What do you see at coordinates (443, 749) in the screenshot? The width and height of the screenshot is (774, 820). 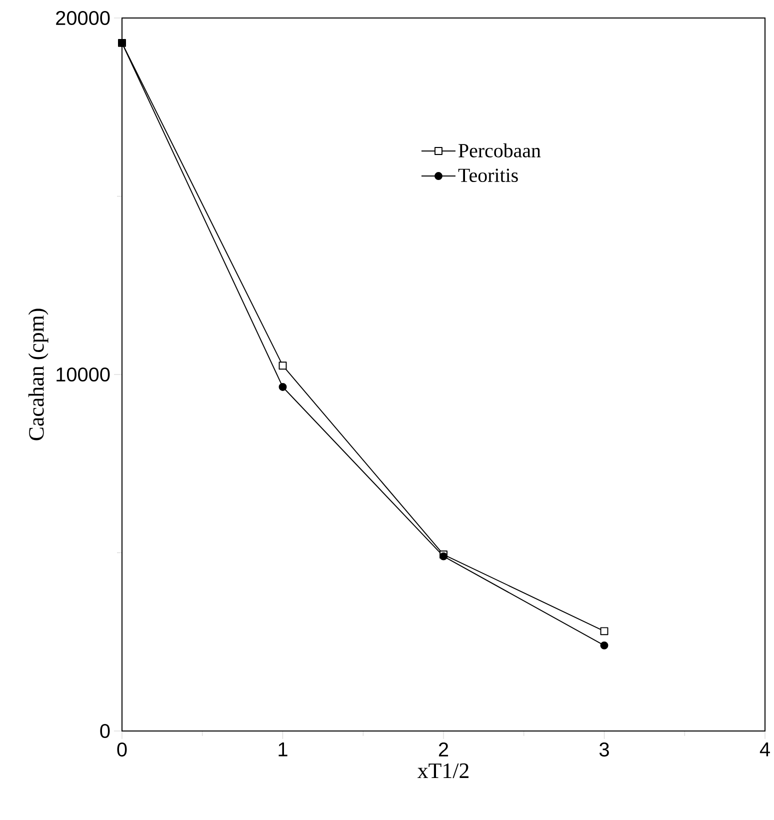 I see `x-tick-label: 2` at bounding box center [443, 749].